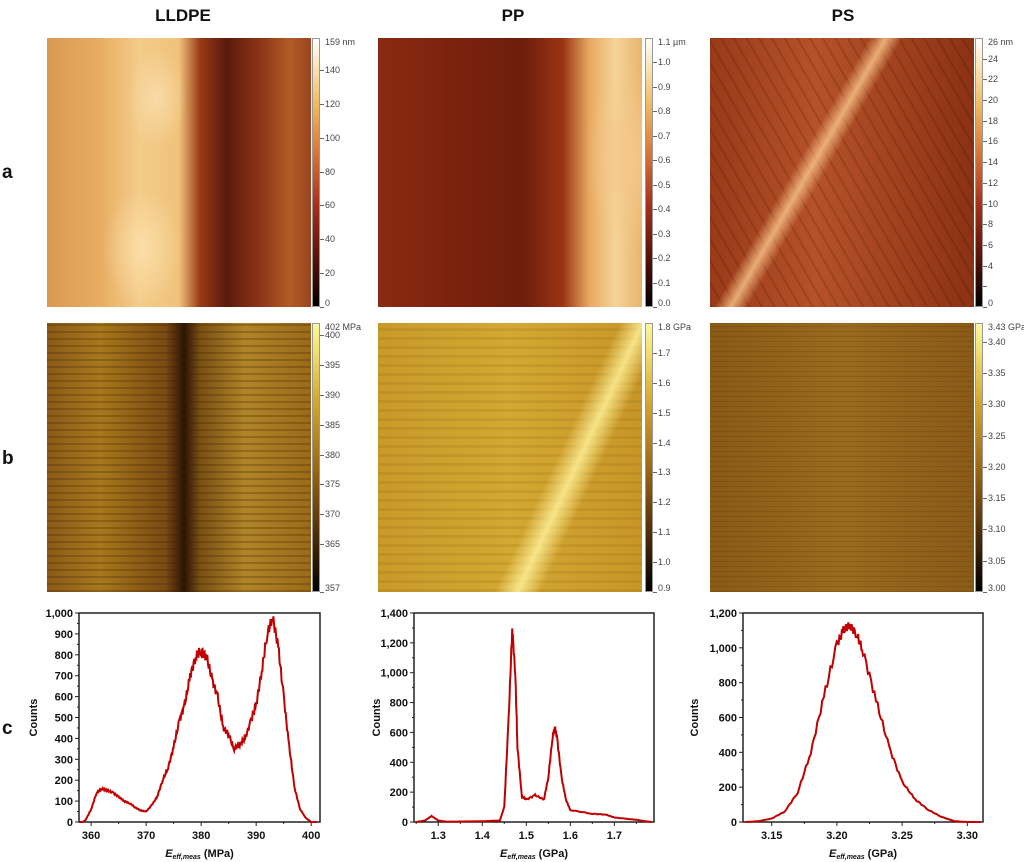 This screenshot has height=862, width=1024. I want to click on x-tick-label: 1.7, so click(614, 836).